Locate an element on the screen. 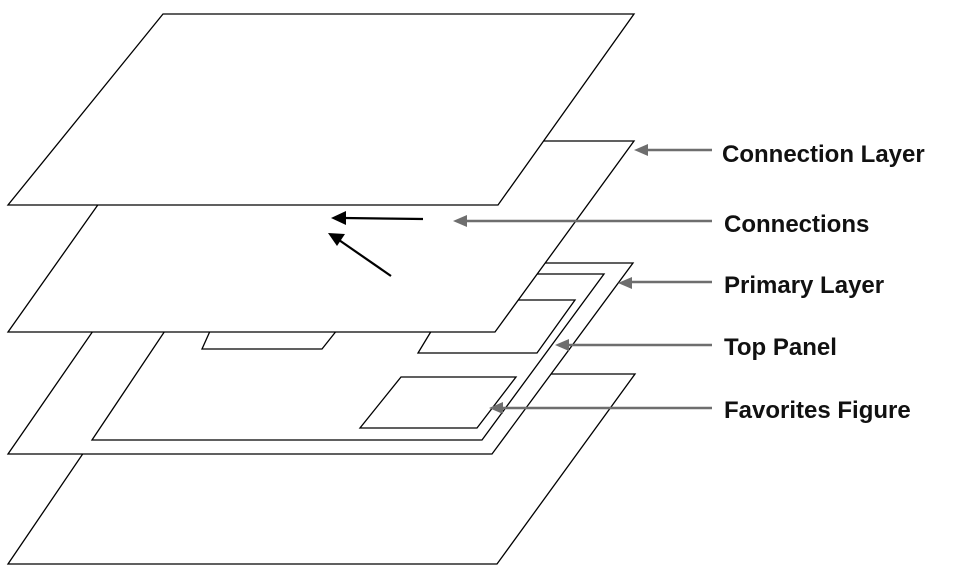  label-connections: Connections is located at coordinates (796, 224).